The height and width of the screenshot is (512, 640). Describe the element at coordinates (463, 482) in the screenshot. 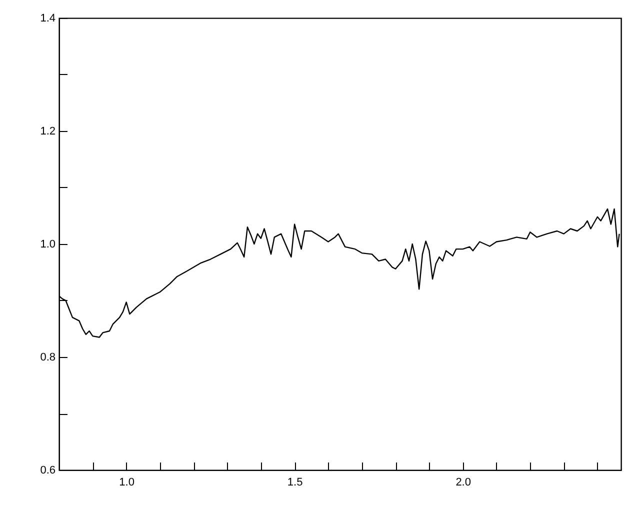

I see `x-tick-label: 2.0` at that location.